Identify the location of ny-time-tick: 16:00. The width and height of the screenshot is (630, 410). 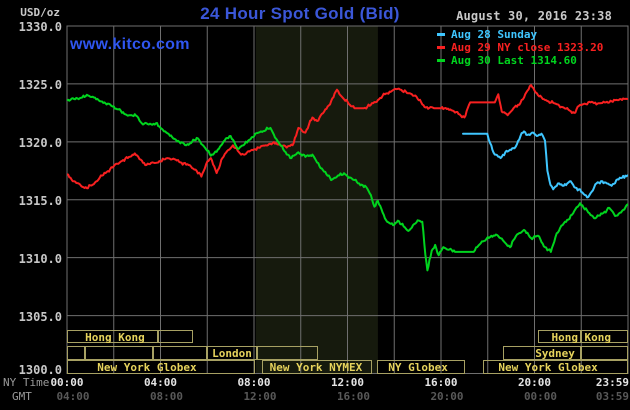
(441, 382).